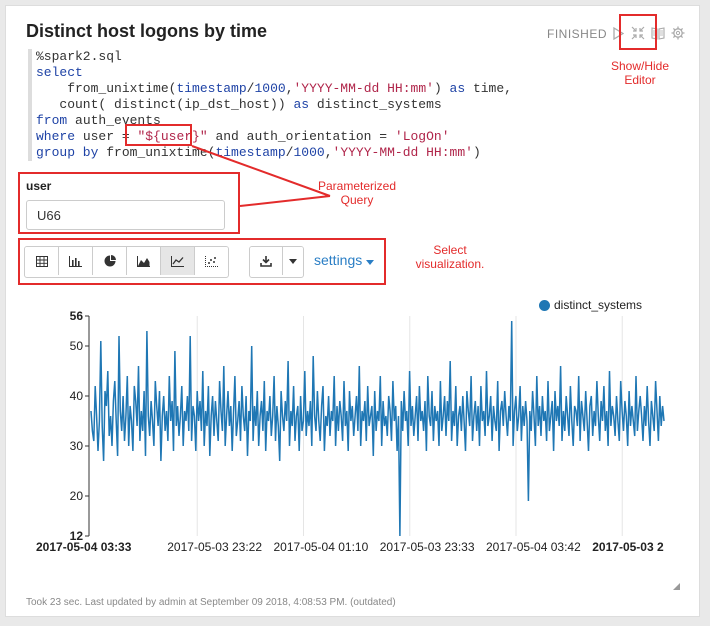  I want to click on pie-chart-button, so click(110, 261).